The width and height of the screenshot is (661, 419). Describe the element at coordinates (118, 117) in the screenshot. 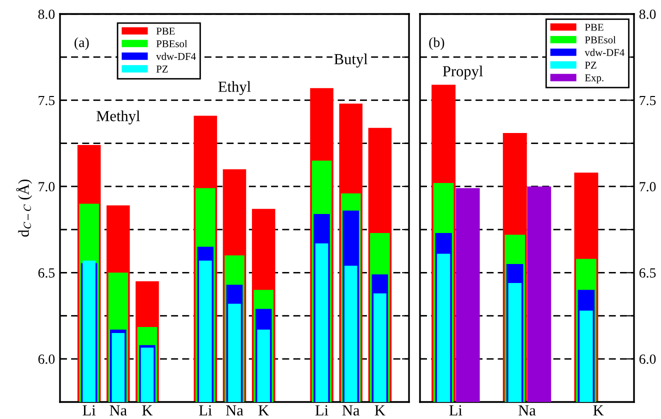

I see `annotation: Methyl` at that location.